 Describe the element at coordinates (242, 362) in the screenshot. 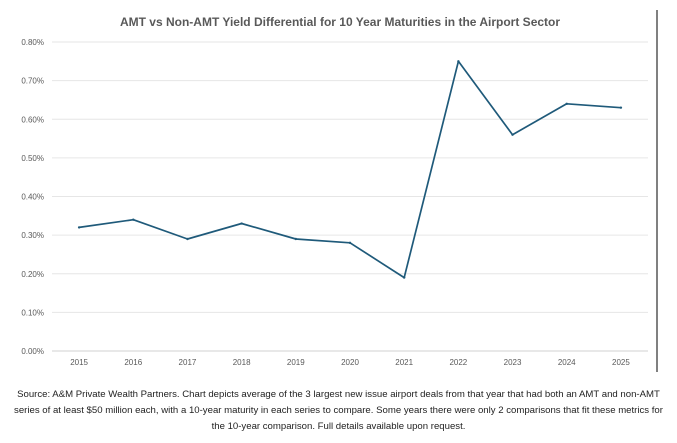

I see `x-tick-label: 2018` at that location.